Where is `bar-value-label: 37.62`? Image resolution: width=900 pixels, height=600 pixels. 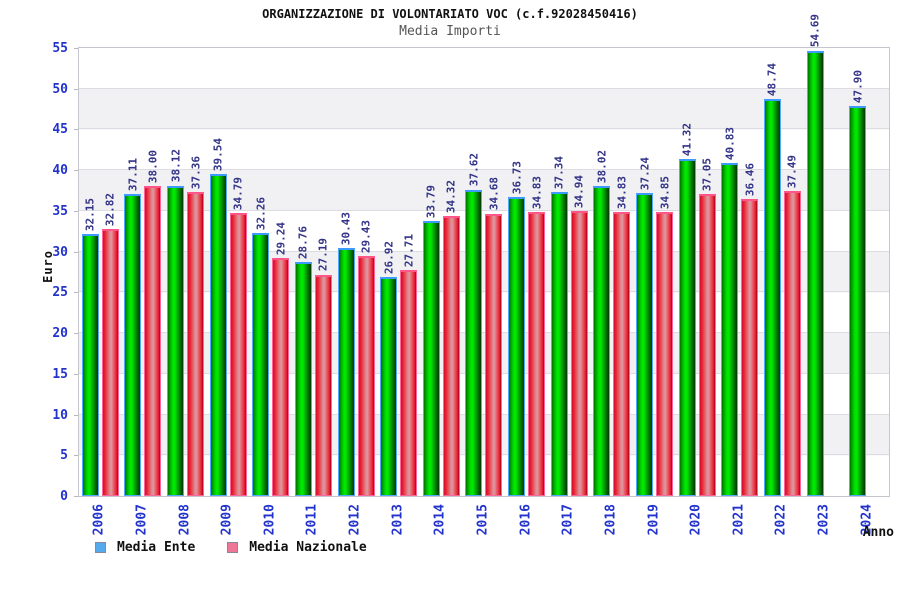 bar-value-label: 37.62 is located at coordinates (474, 170).